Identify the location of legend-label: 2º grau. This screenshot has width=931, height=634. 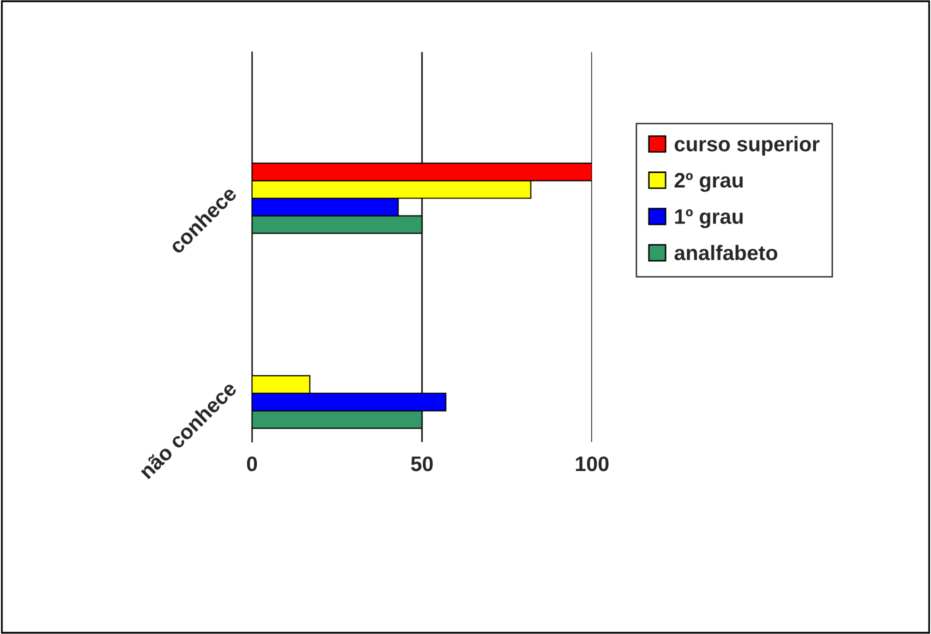
(708, 182).